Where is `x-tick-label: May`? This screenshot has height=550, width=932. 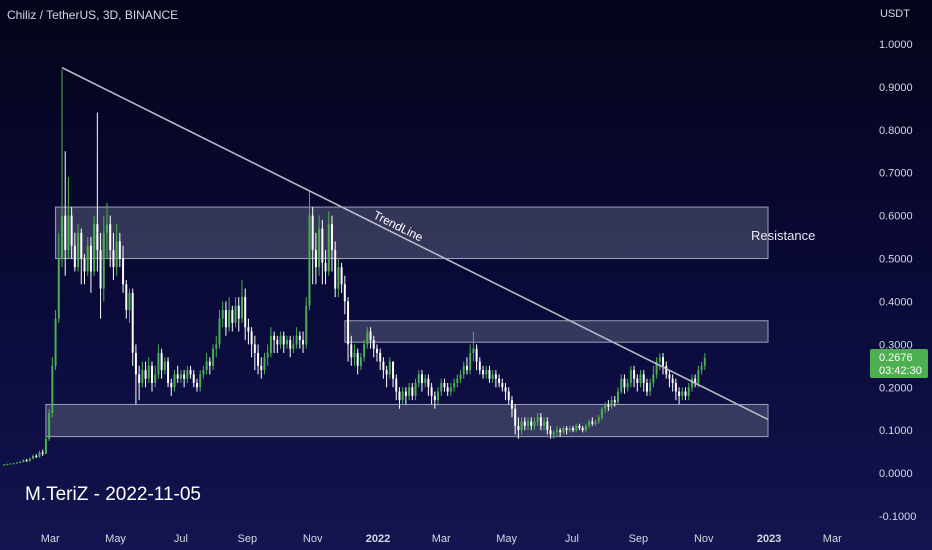 x-tick-label: May is located at coordinates (506, 539).